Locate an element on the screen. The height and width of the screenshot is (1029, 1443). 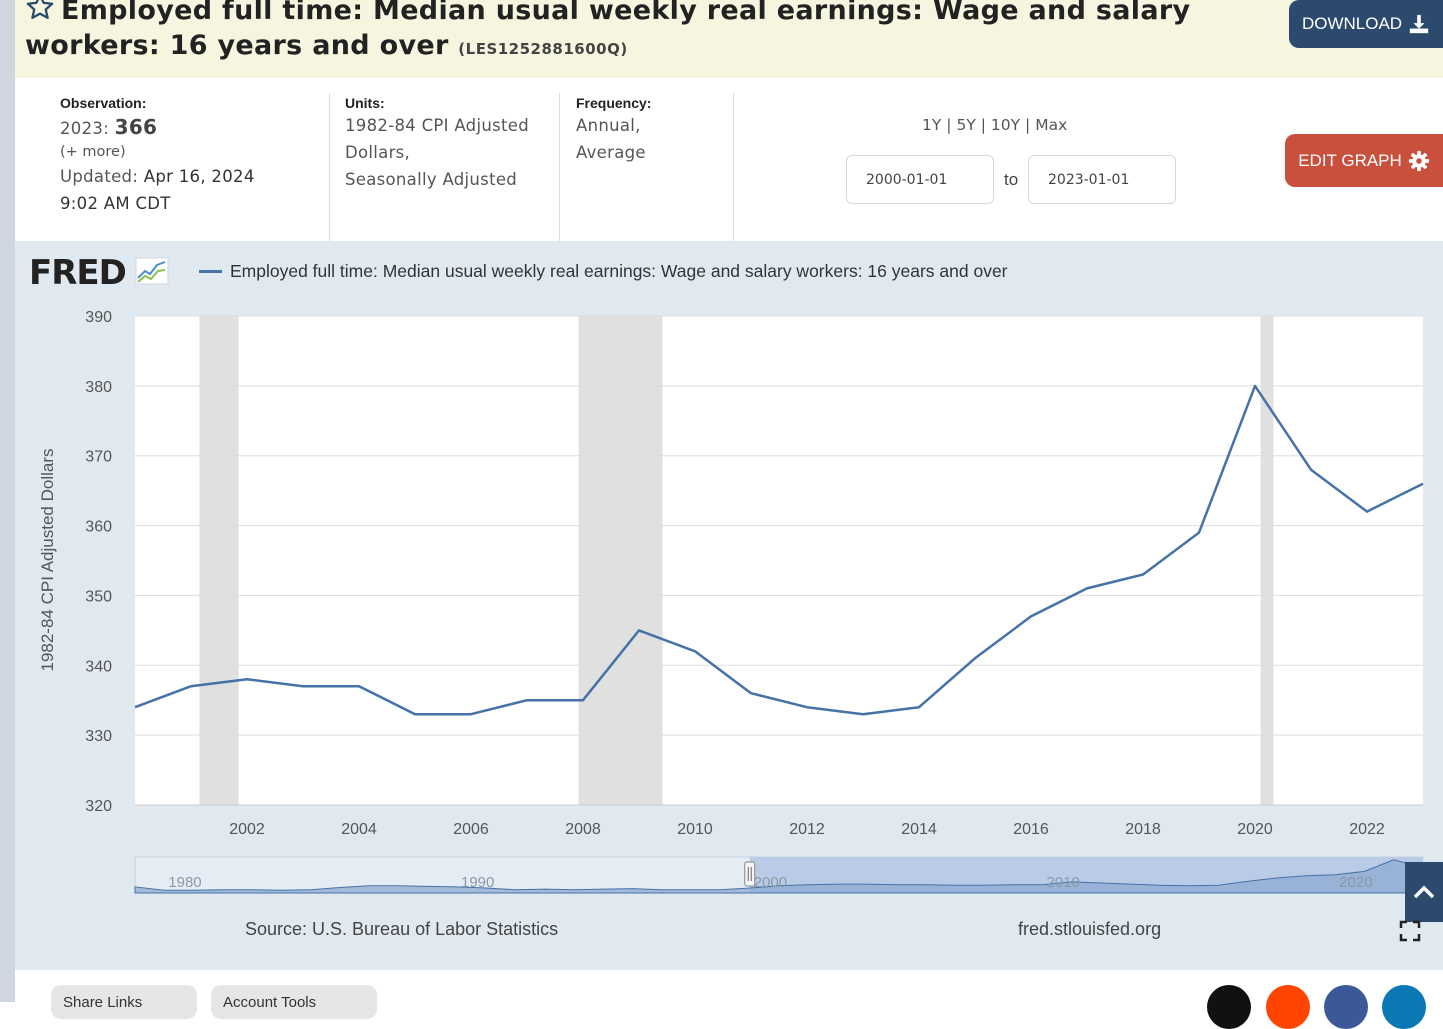
x-tick-label: 2012 is located at coordinates (807, 829).